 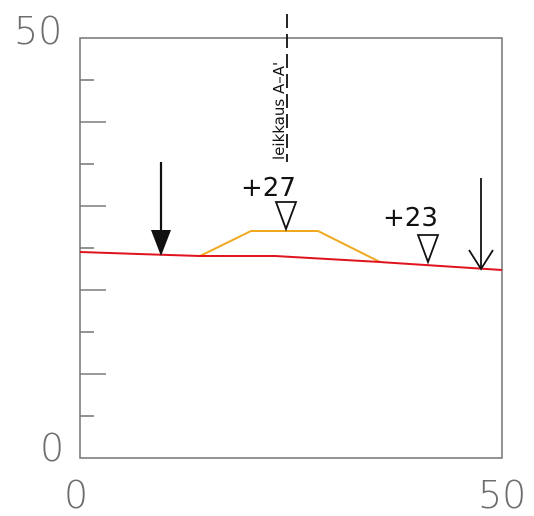 What do you see at coordinates (279, 111) in the screenshot?
I see `section-label: leikkaus A–A'` at bounding box center [279, 111].